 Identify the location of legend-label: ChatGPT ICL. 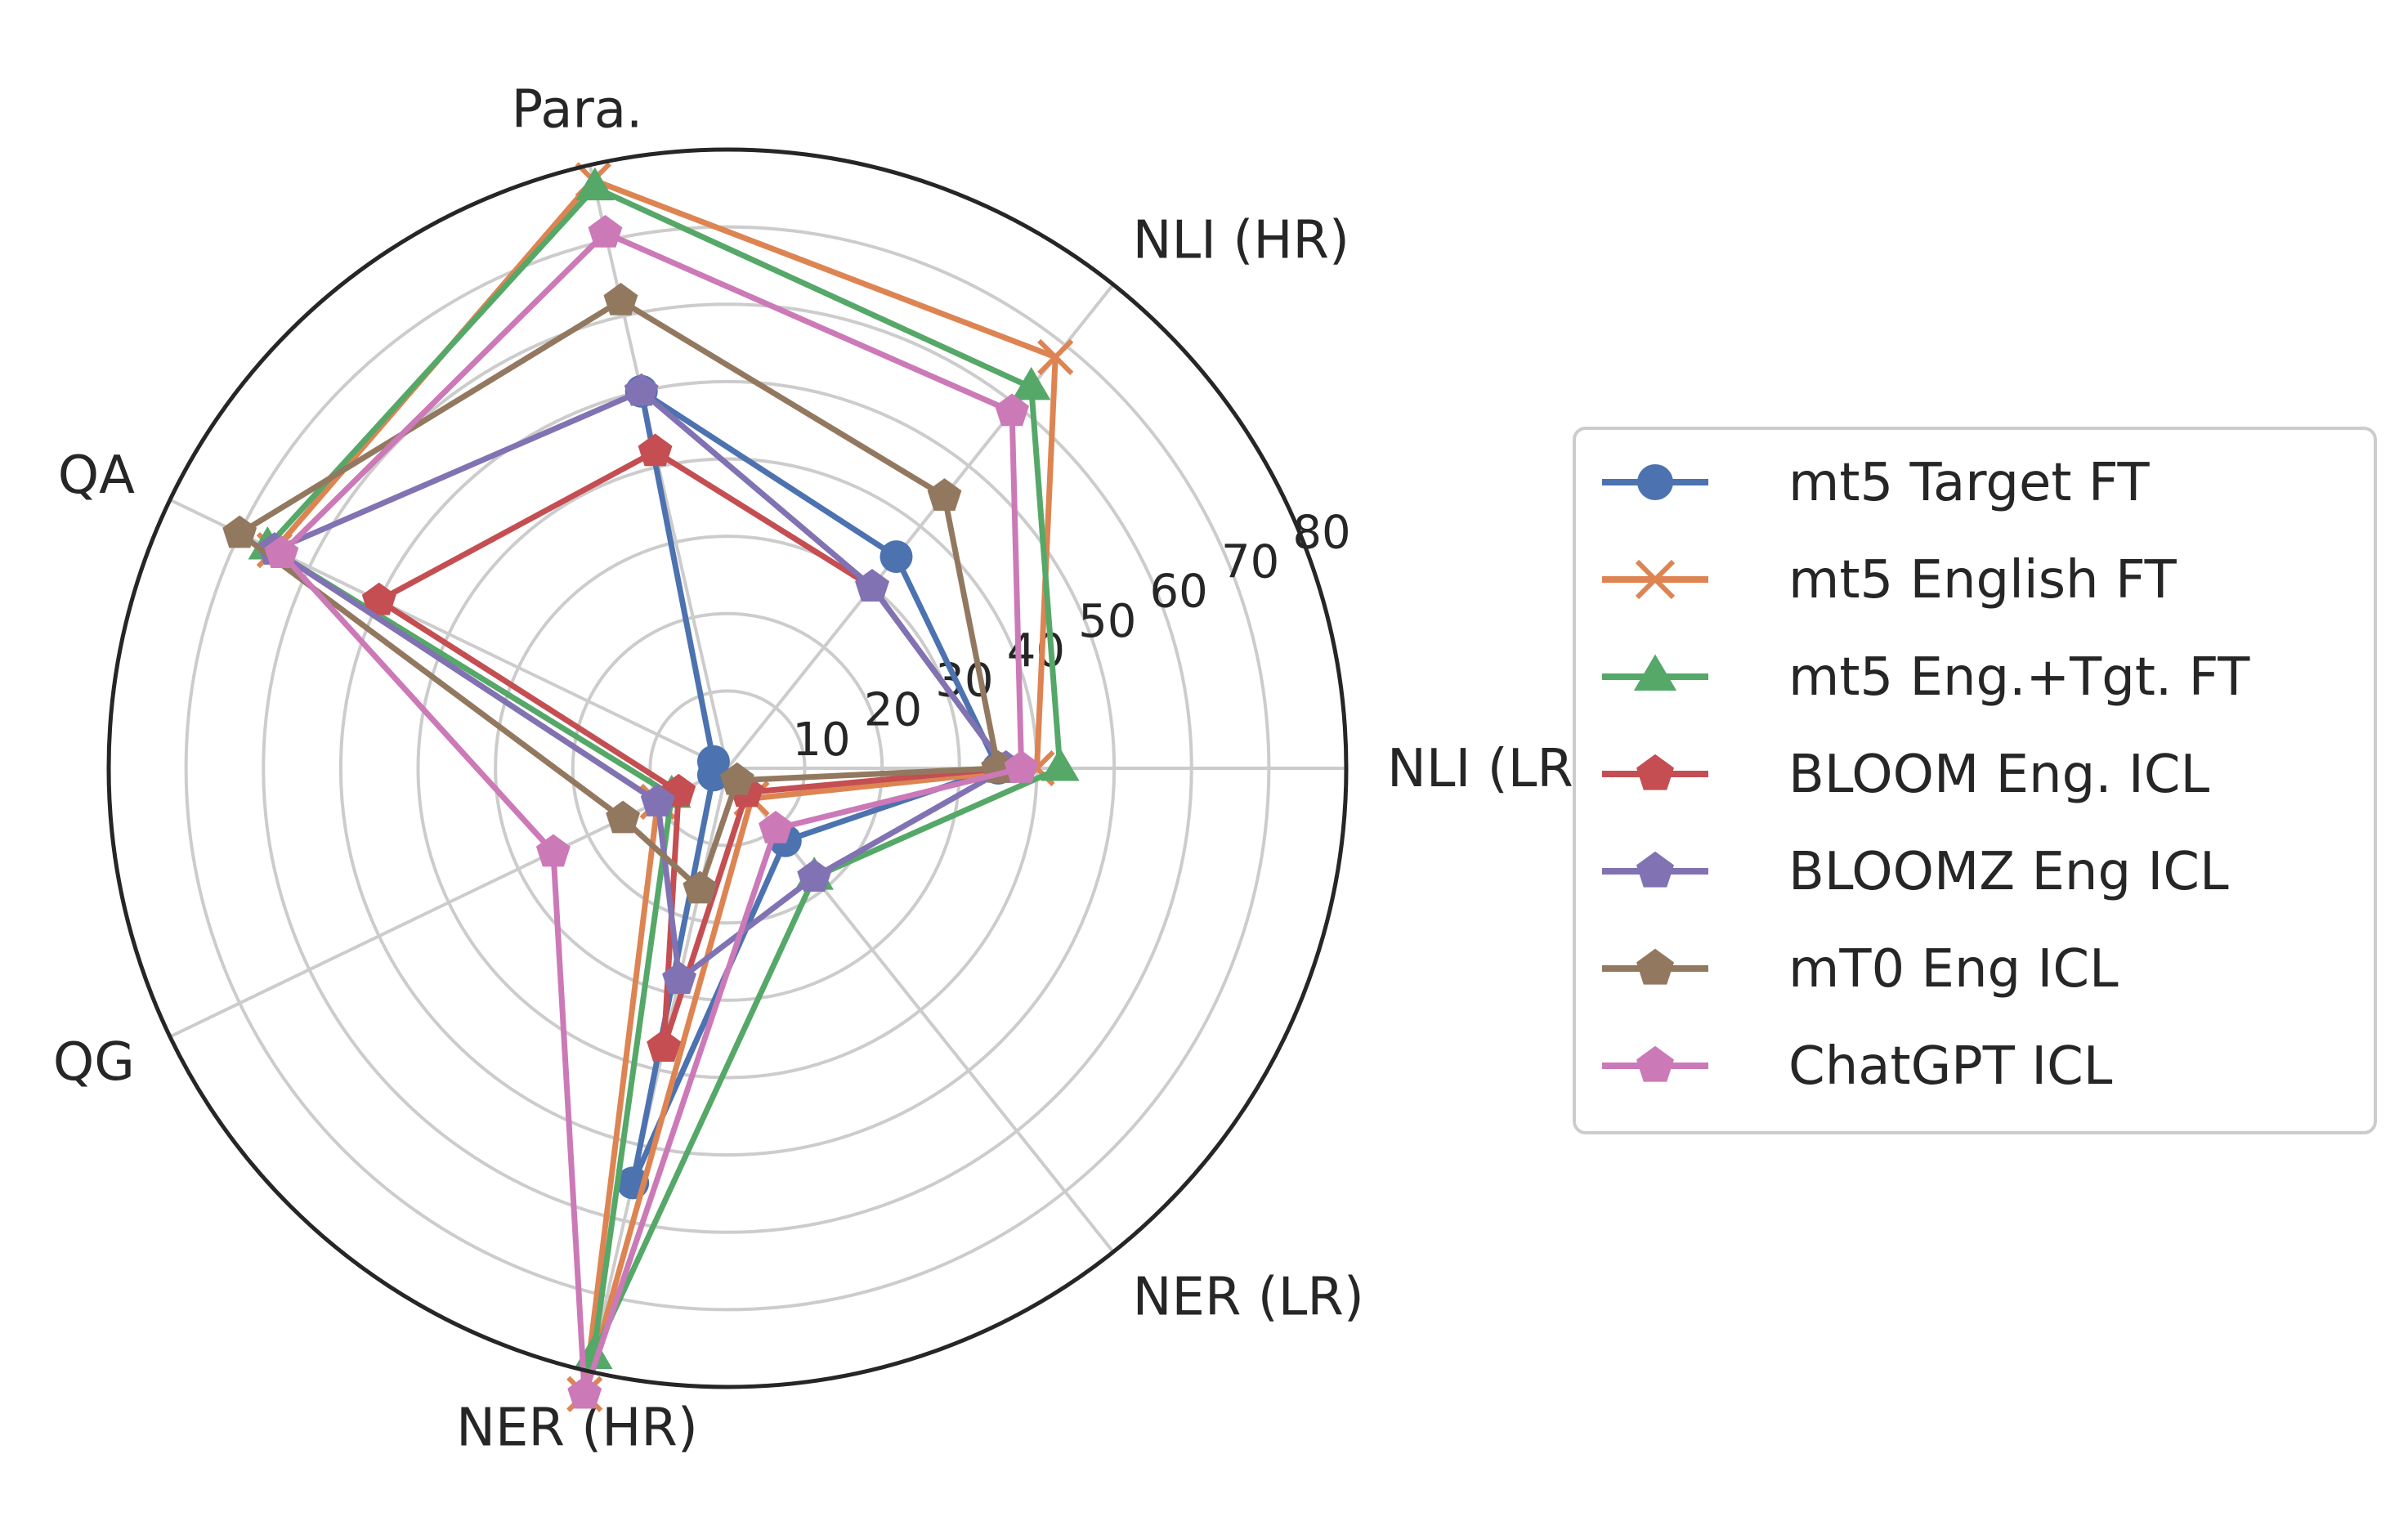
(1950, 1066).